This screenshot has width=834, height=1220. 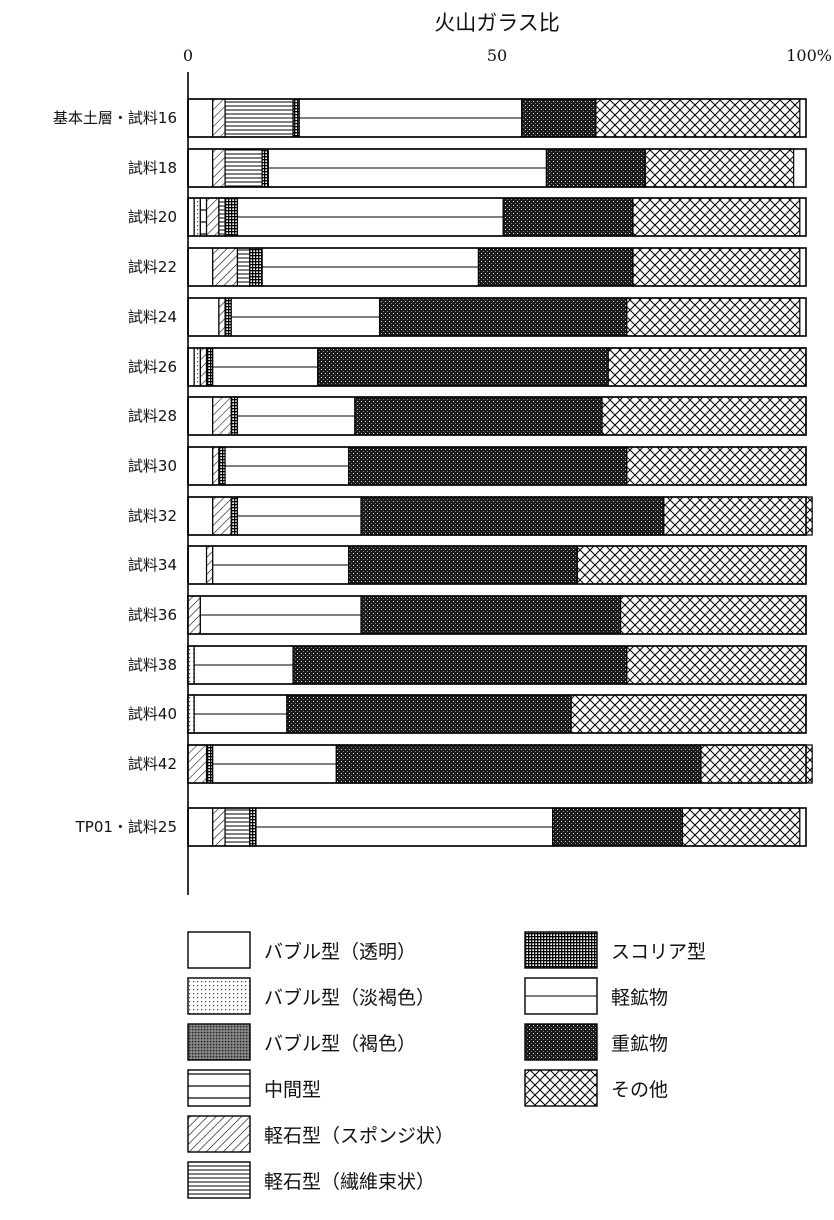 What do you see at coordinates (152, 665) in the screenshot?
I see `category-label: 試料38` at bounding box center [152, 665].